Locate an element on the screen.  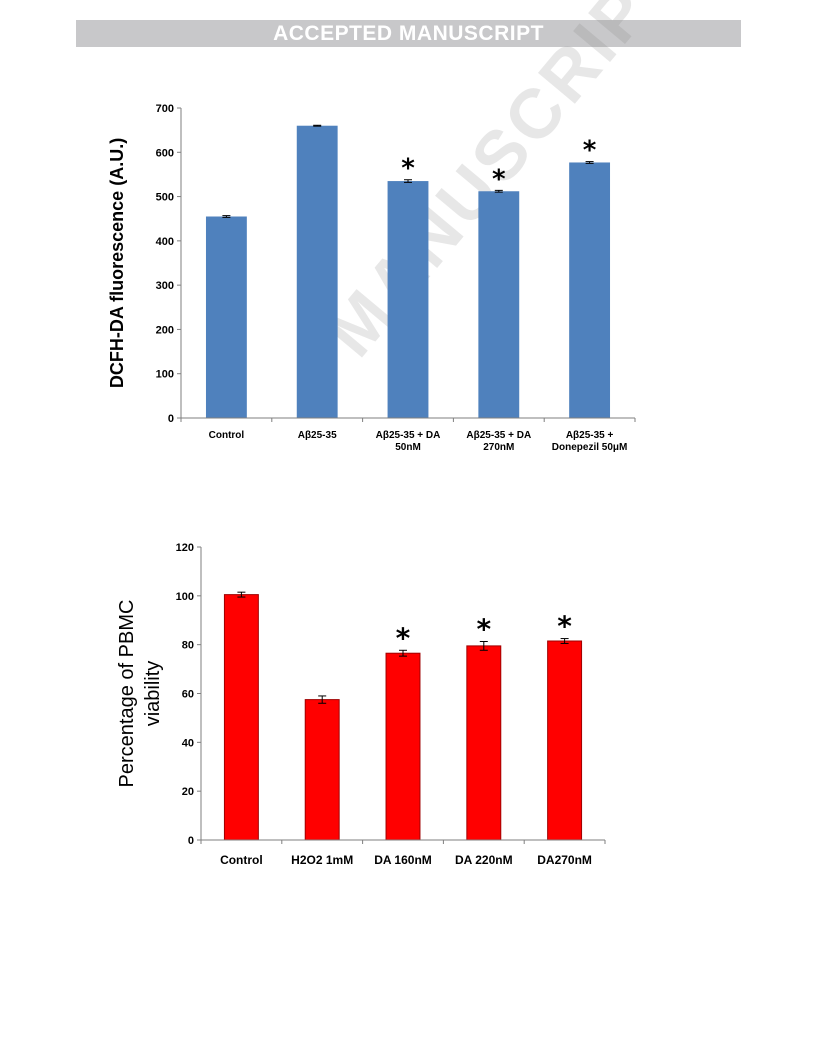
category-label: Donepezil 50μM is located at coordinates (590, 447).